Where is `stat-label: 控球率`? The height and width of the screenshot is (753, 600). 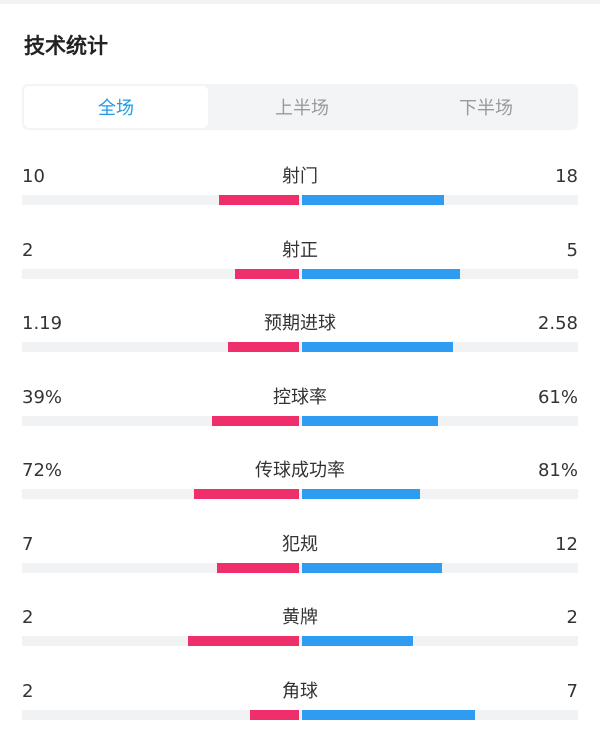 stat-label: 控球率 is located at coordinates (300, 397).